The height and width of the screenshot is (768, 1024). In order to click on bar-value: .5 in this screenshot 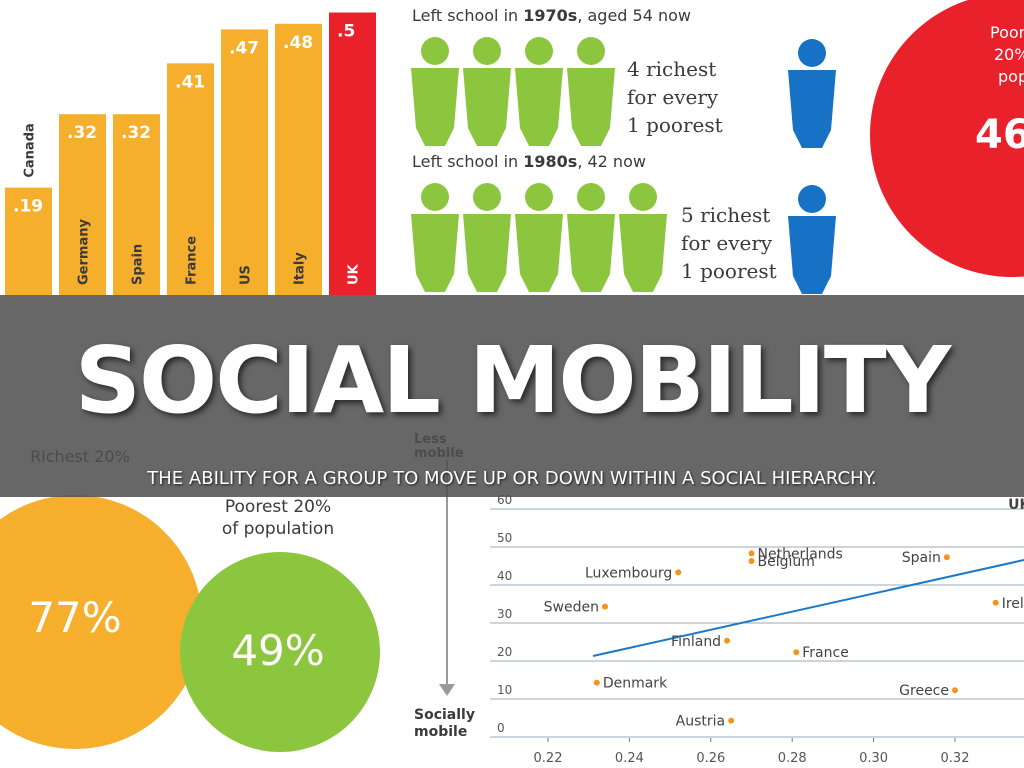, I will do `click(346, 32)`.